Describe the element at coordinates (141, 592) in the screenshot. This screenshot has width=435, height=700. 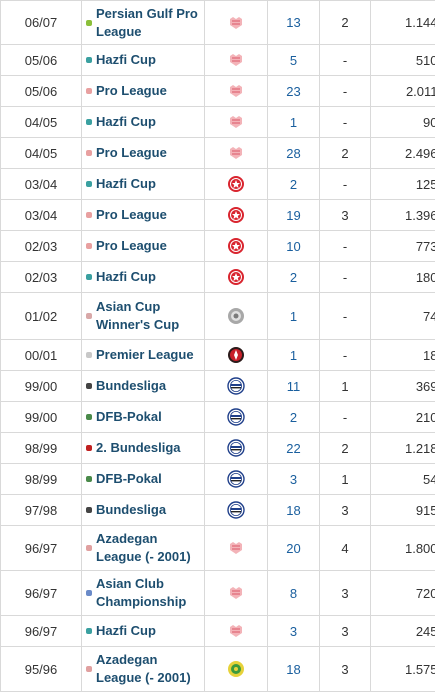
I see `competition-link: Asian Club Championship` at that location.